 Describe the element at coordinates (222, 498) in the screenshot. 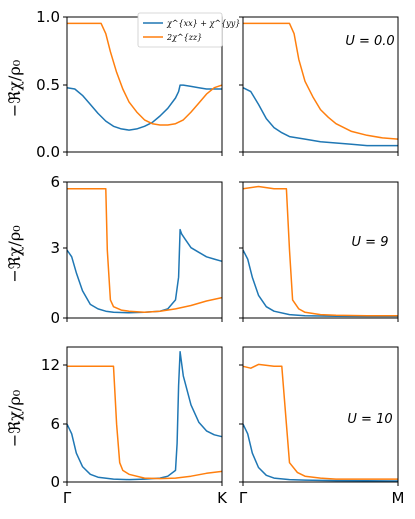

I see `xtick-label-left-end: K` at that location.